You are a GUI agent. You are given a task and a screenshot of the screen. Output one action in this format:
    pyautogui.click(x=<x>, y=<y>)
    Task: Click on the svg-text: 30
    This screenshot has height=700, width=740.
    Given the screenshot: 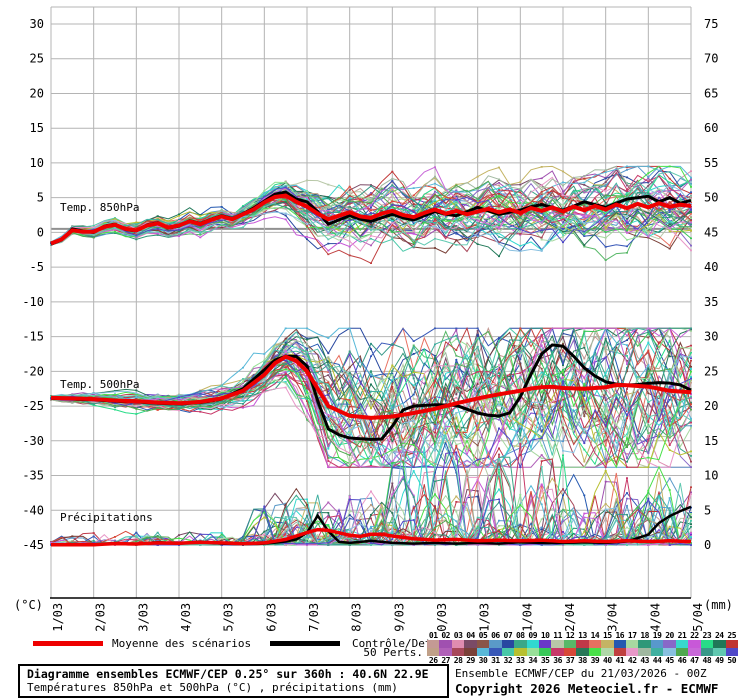 What is the action you would take?
    pyautogui.click(x=711, y=337)
    